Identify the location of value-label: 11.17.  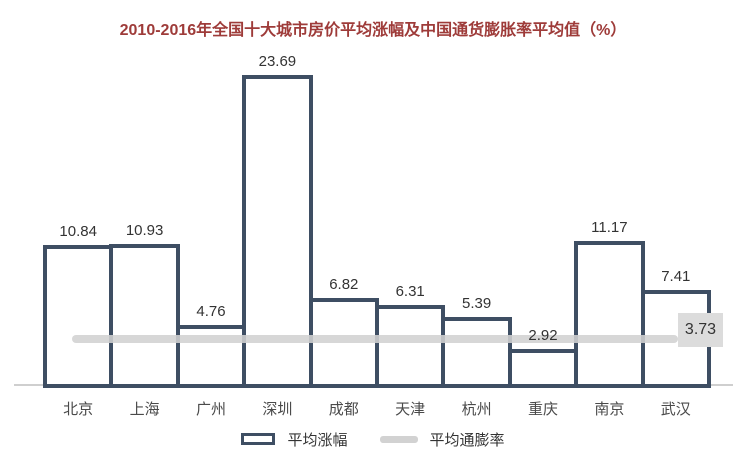
(609, 227).